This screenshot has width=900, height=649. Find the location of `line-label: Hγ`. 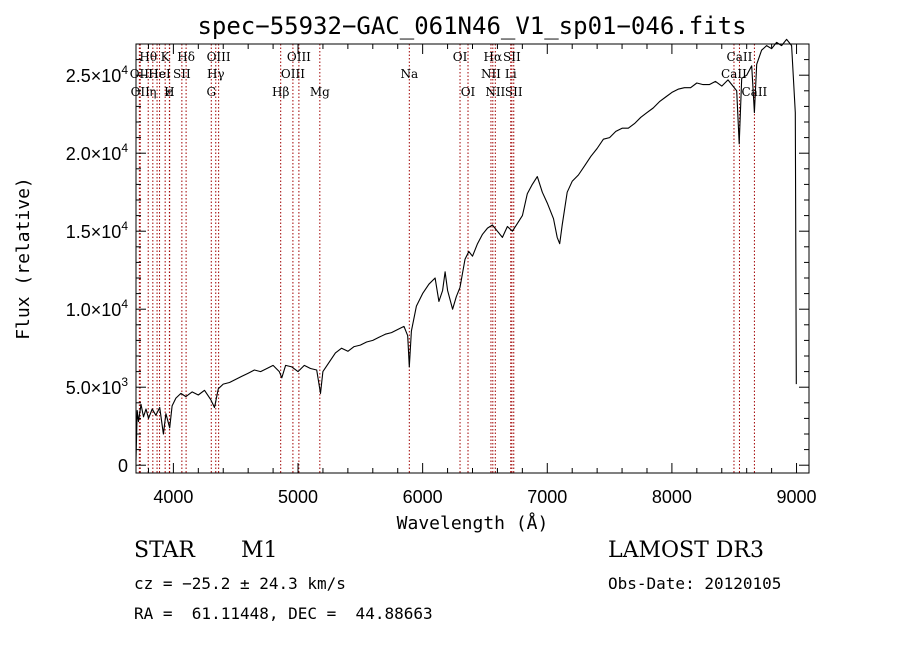

line-label: Hγ is located at coordinates (216, 74).